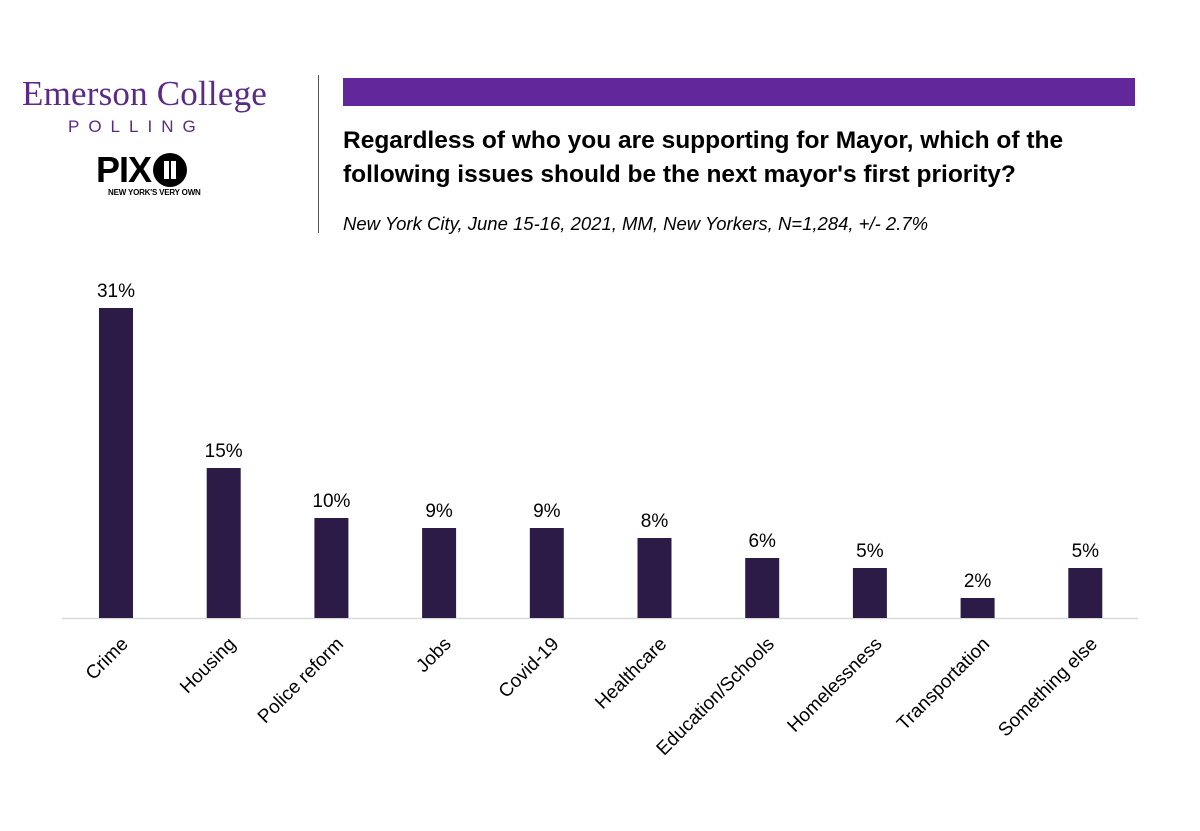 The height and width of the screenshot is (831, 1200). What do you see at coordinates (301, 681) in the screenshot?
I see `x-tick-label: Police reform` at bounding box center [301, 681].